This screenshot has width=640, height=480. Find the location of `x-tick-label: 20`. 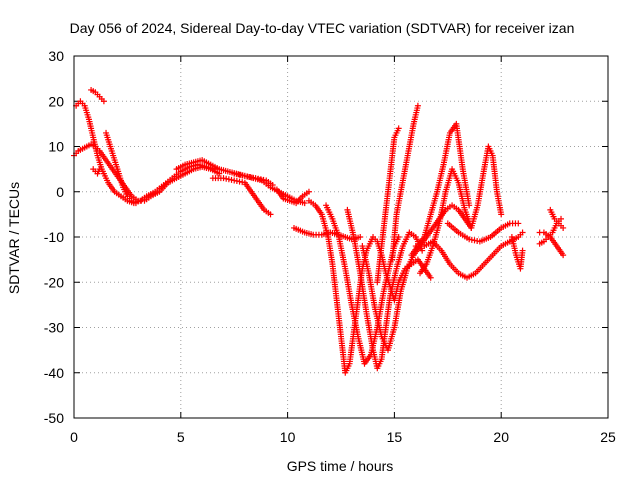

x-tick-label: 20 is located at coordinates (501, 437).